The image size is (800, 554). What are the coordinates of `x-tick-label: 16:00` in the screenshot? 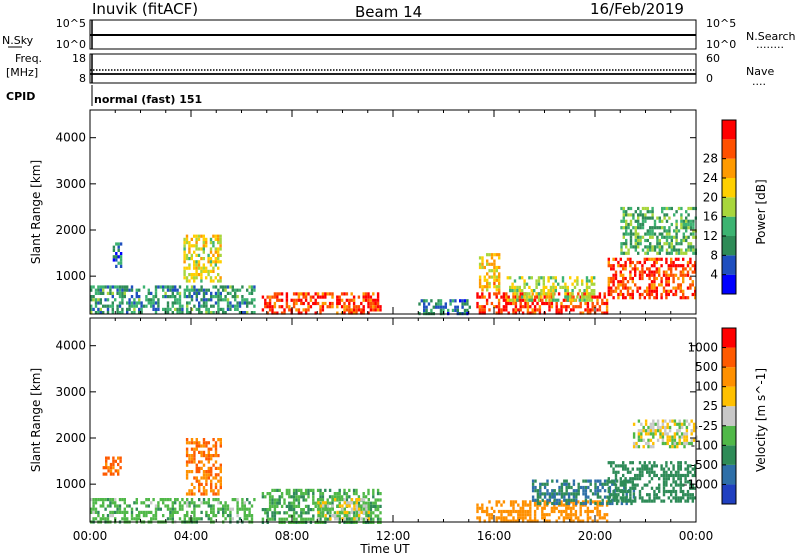 It's located at (494, 536).